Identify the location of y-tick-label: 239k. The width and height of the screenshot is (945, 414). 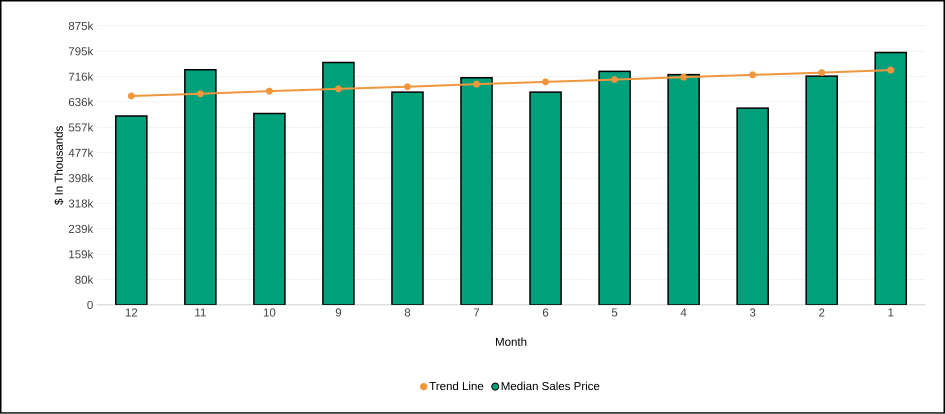
(81, 229).